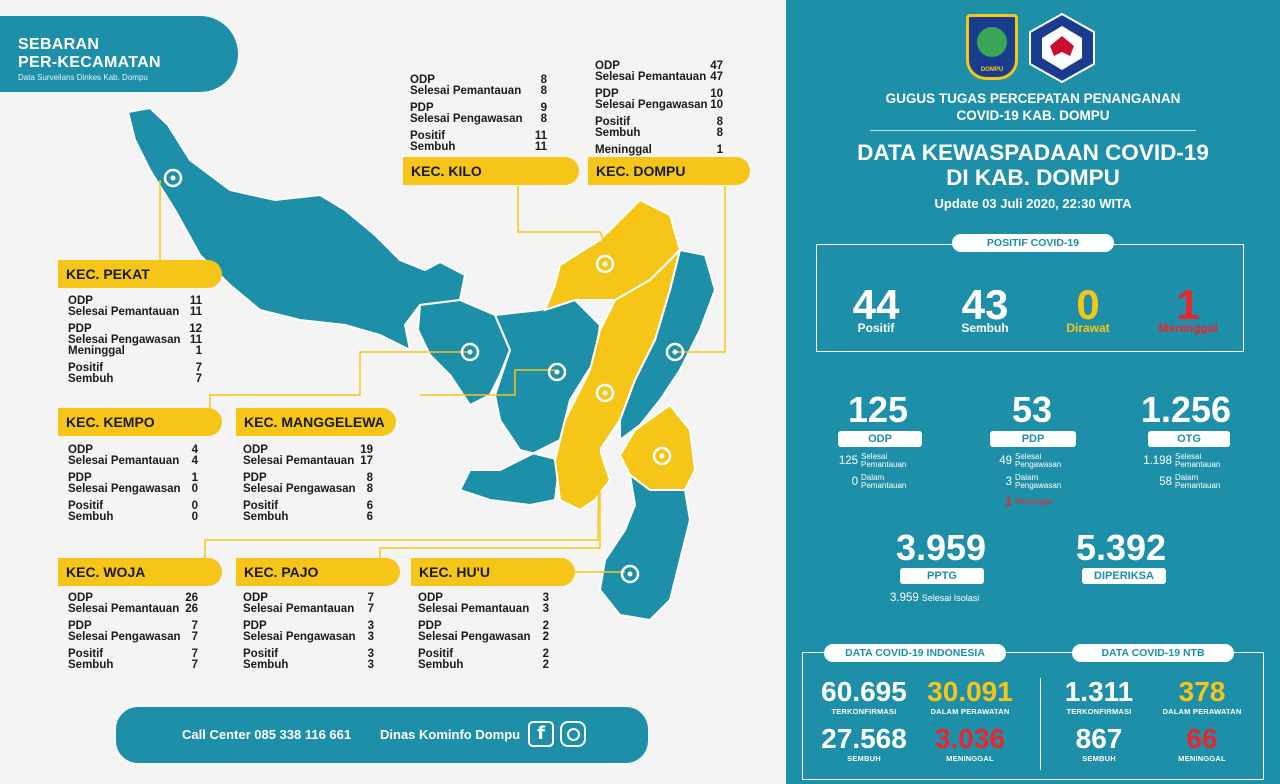 This screenshot has height=784, width=1280. What do you see at coordinates (543, 108) in the screenshot?
I see `stat-value: 9` at bounding box center [543, 108].